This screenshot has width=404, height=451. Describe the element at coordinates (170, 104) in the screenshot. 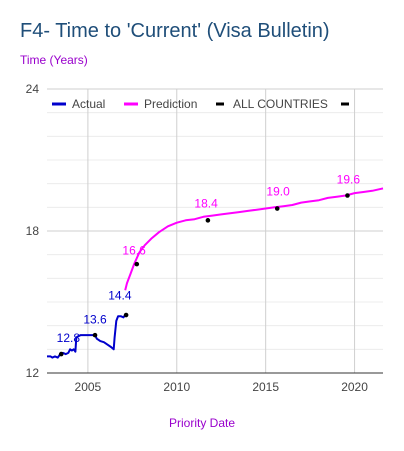

I see `legend-label: Prediction` at that location.